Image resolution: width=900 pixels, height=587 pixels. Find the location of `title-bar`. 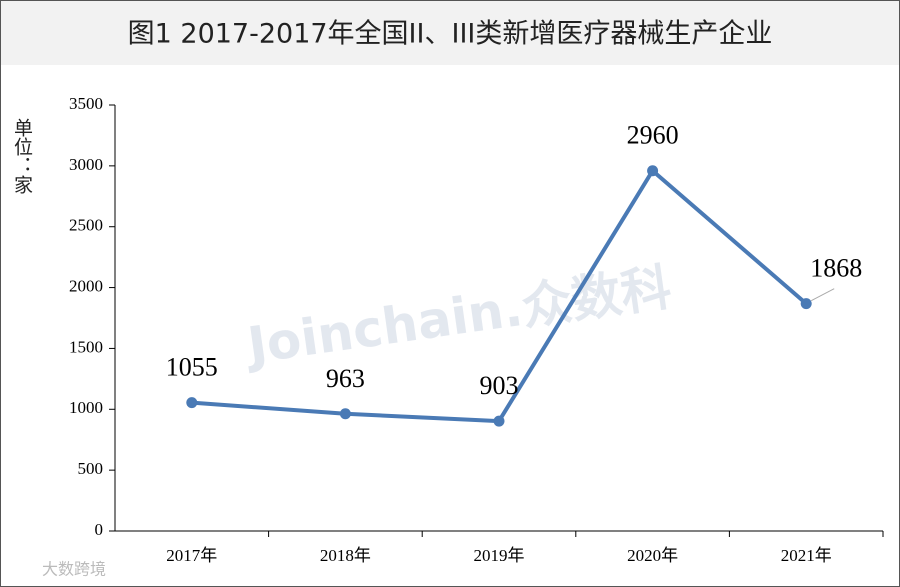

title-bar is located at coordinates (450, 33).